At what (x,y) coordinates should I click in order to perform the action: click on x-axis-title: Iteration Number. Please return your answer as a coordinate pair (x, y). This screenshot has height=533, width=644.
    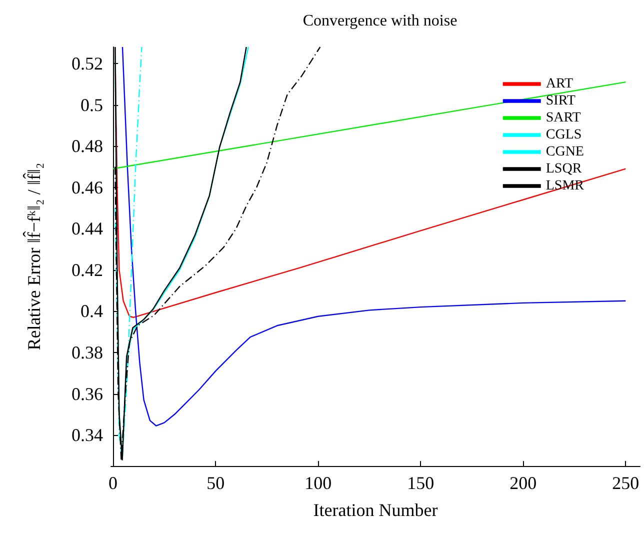
    Looking at the image, I should click on (375, 510).